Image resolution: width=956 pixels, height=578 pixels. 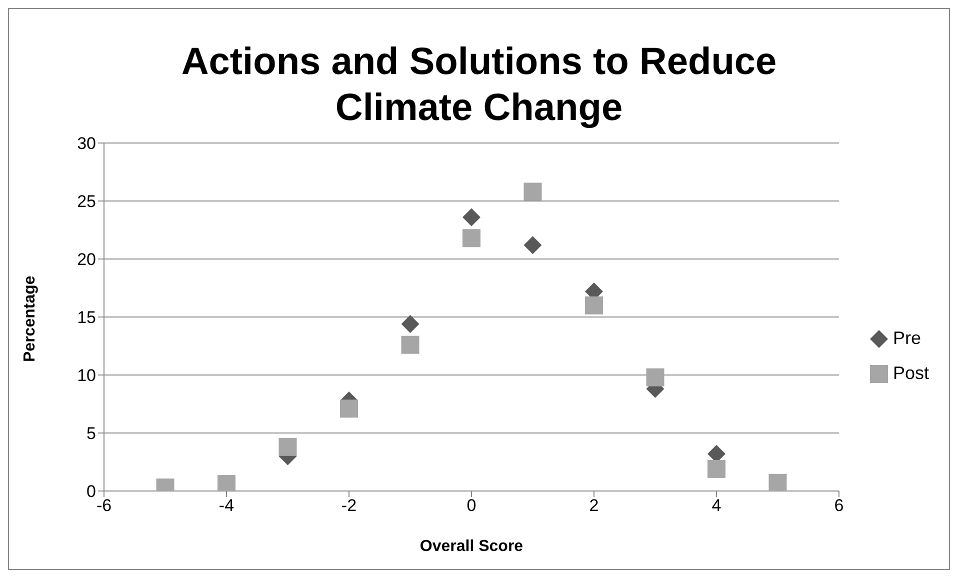 What do you see at coordinates (906, 338) in the screenshot?
I see `legend-label: Pre` at bounding box center [906, 338].